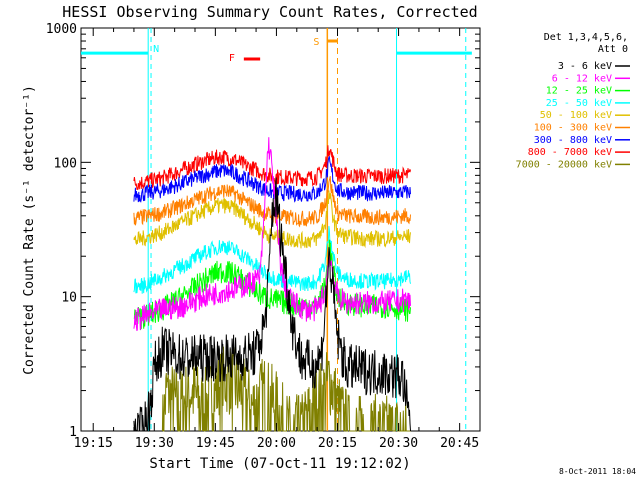 Image resolution: width=640 pixels, height=480 pixels. What do you see at coordinates (337, 443) in the screenshot?
I see `x-tick-label: 20:15` at bounding box center [337, 443].